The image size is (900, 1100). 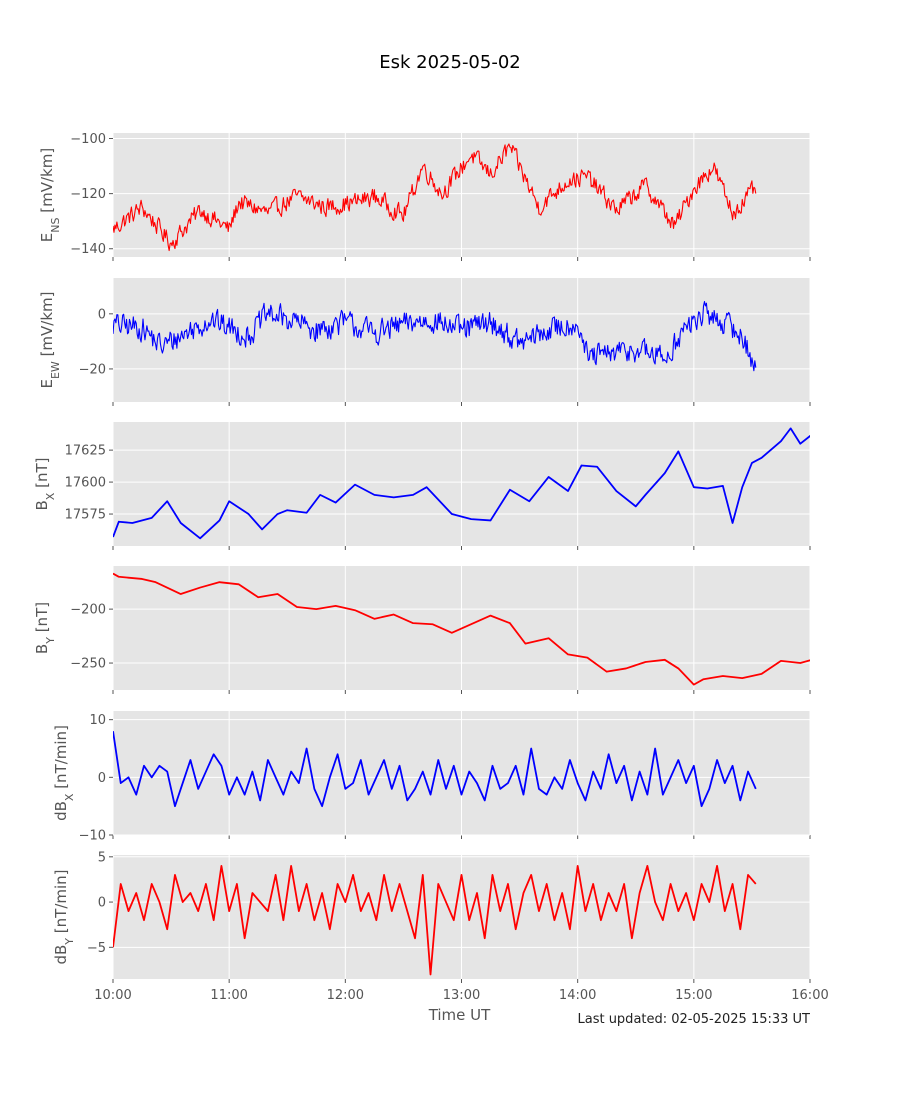 I want to click on panel-5: −10 0 10 dBX [nT/min], so click(x=431, y=777).